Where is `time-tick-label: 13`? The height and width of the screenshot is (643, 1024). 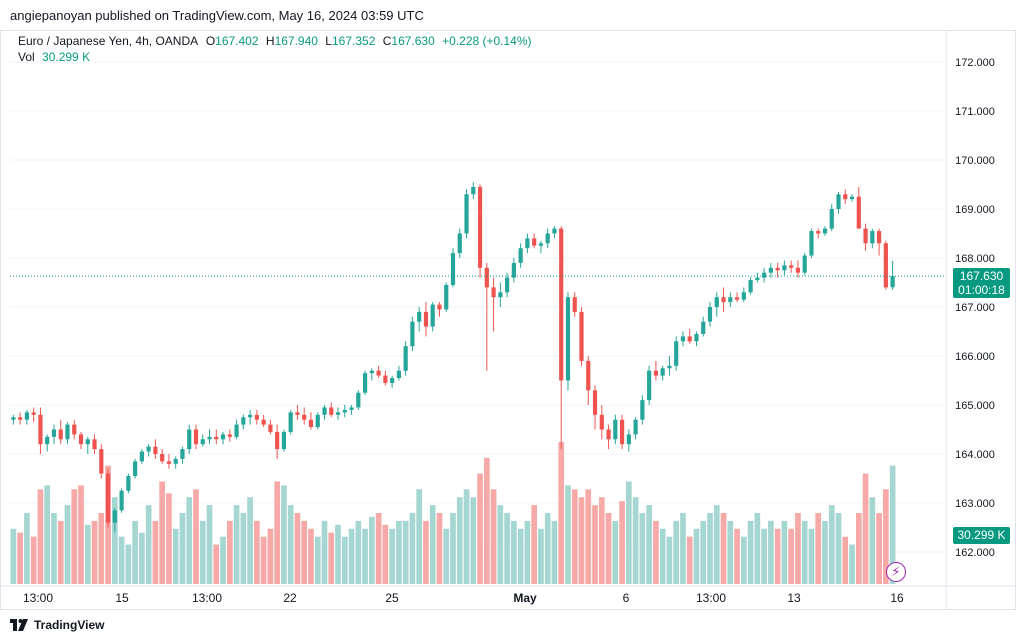
time-tick-label: 13 is located at coordinates (794, 598).